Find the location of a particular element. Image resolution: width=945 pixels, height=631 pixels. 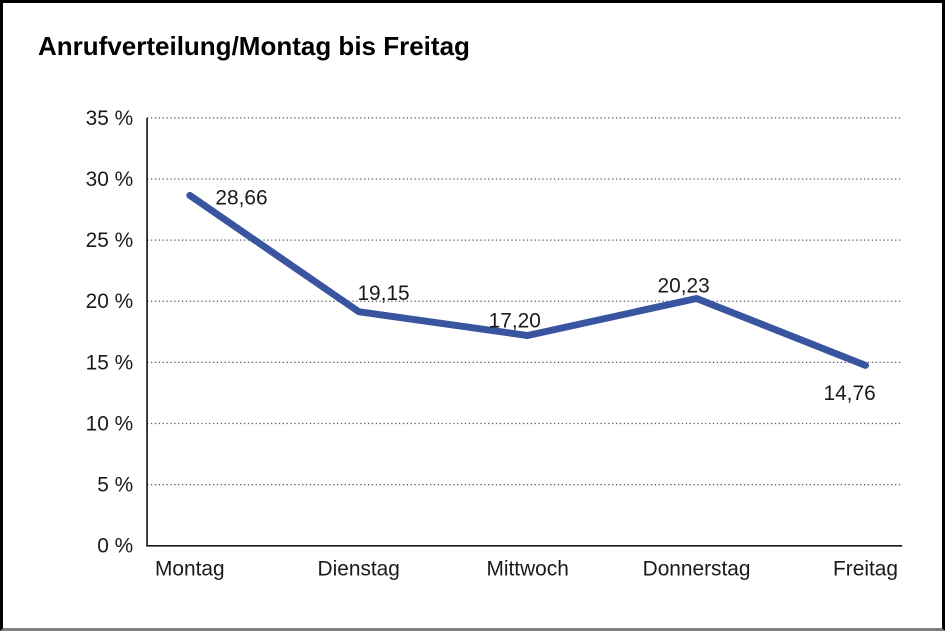

y-tick-label: 35 % is located at coordinates (110, 118).